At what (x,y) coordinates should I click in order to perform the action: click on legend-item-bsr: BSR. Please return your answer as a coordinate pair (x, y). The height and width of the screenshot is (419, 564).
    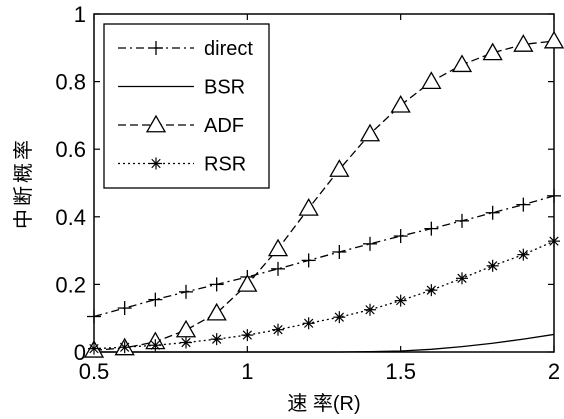
    Looking at the image, I should click on (181, 88).